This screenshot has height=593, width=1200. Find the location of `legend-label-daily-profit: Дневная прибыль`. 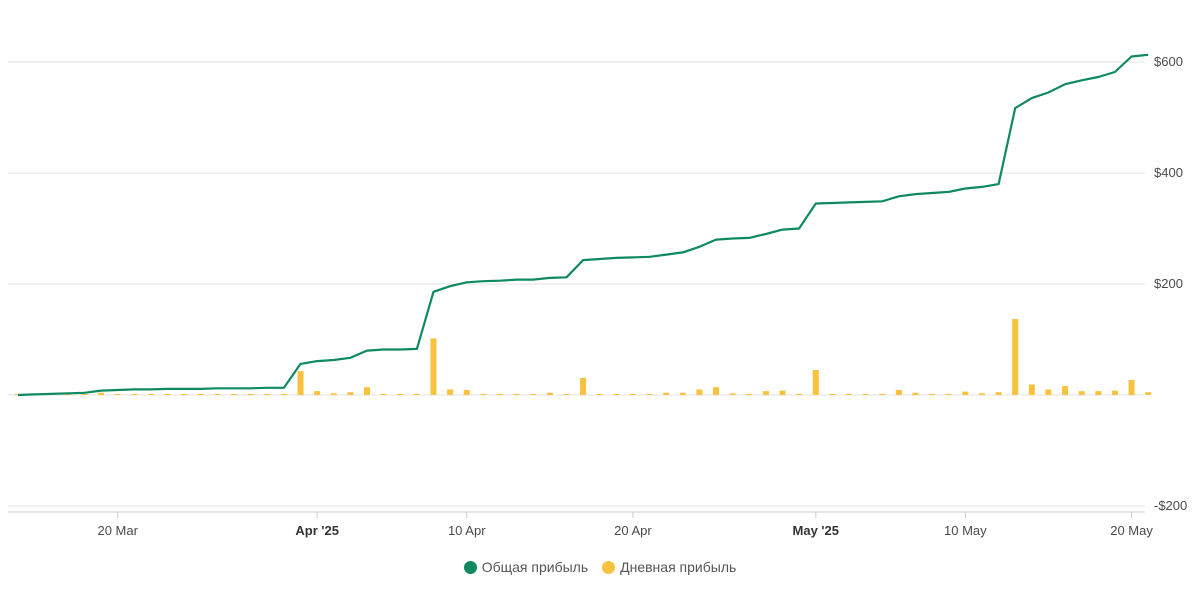

legend-label-daily-profit: Дневная прибыль is located at coordinates (678, 567).